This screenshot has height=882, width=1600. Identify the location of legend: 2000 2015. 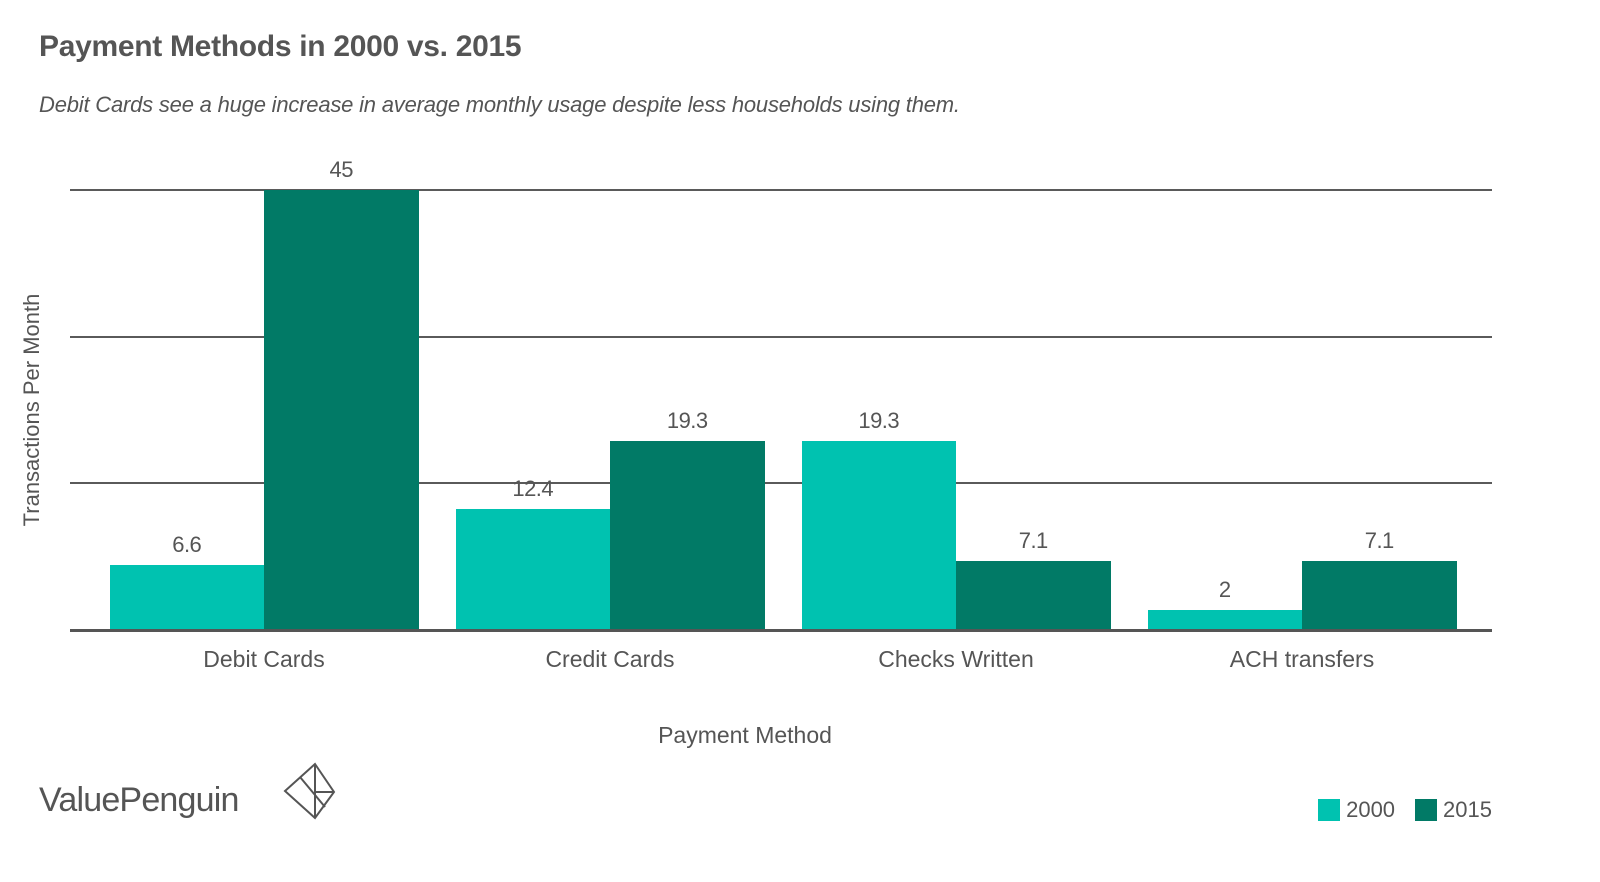
(1395, 810).